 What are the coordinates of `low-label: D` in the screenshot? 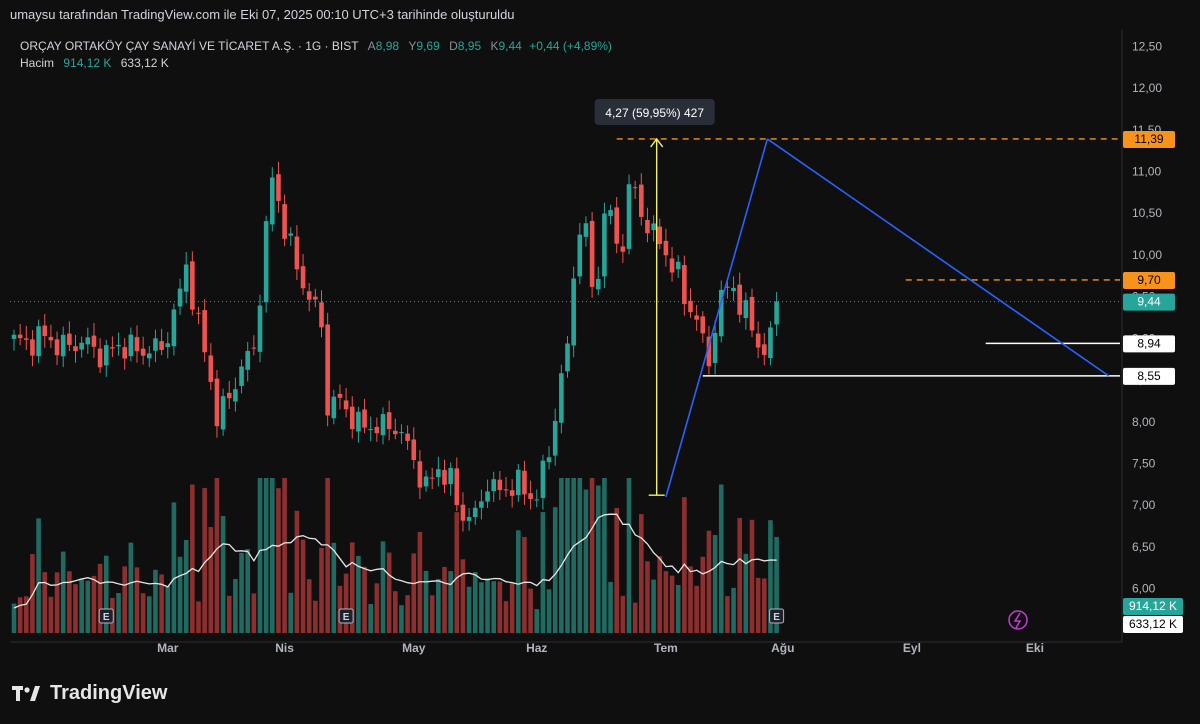 It's located at (453, 46).